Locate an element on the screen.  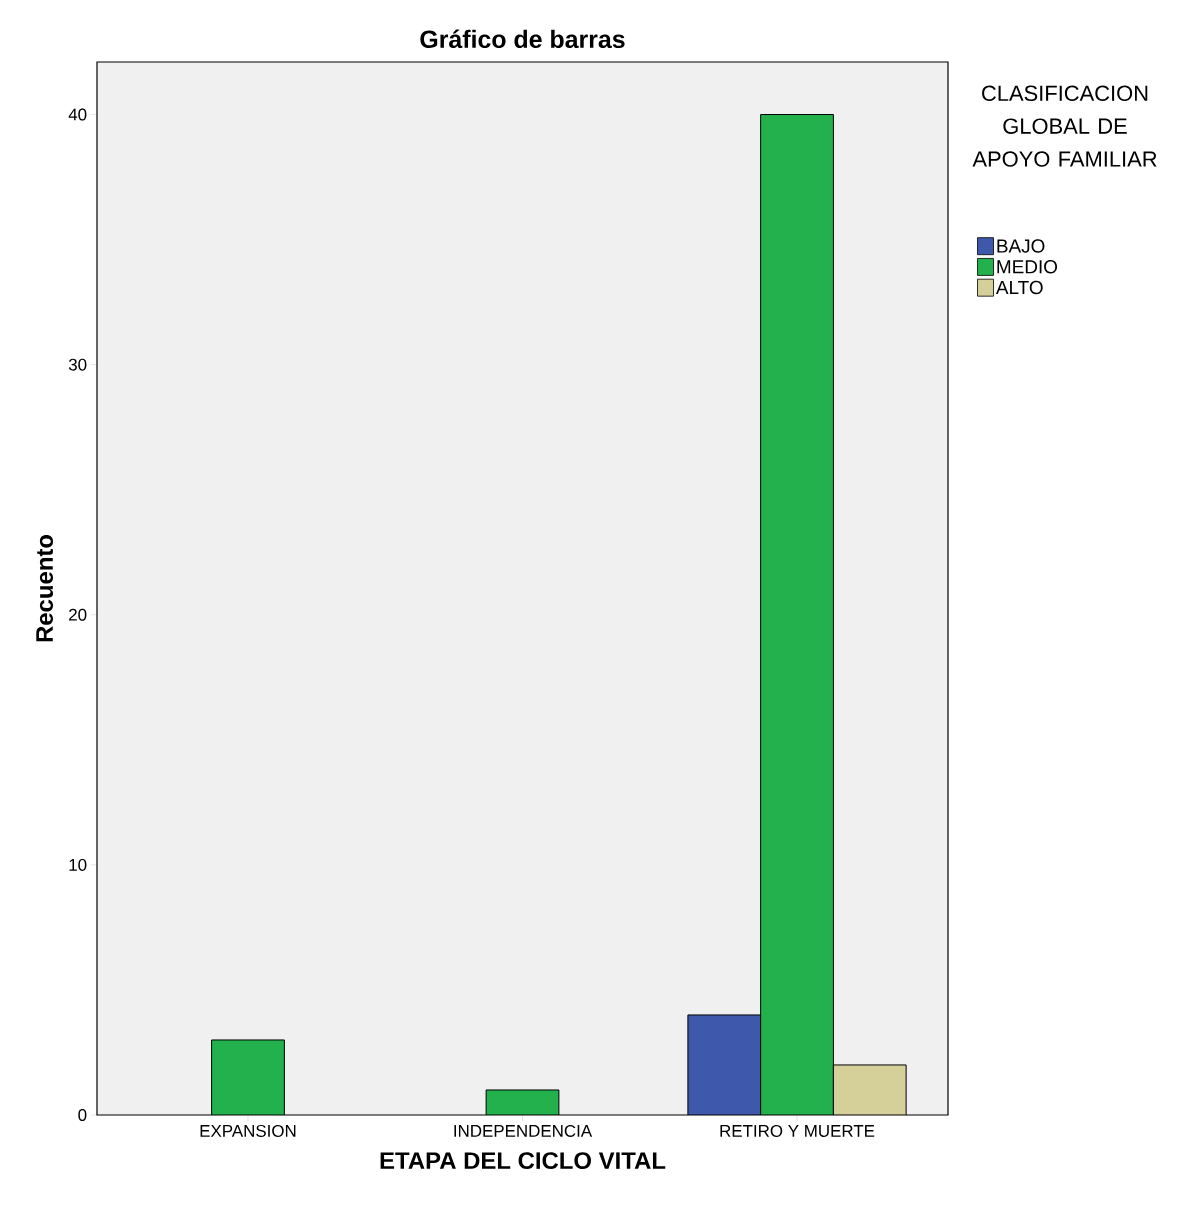
x-tick-label: INDEPENDENCIA is located at coordinates (523, 1130).